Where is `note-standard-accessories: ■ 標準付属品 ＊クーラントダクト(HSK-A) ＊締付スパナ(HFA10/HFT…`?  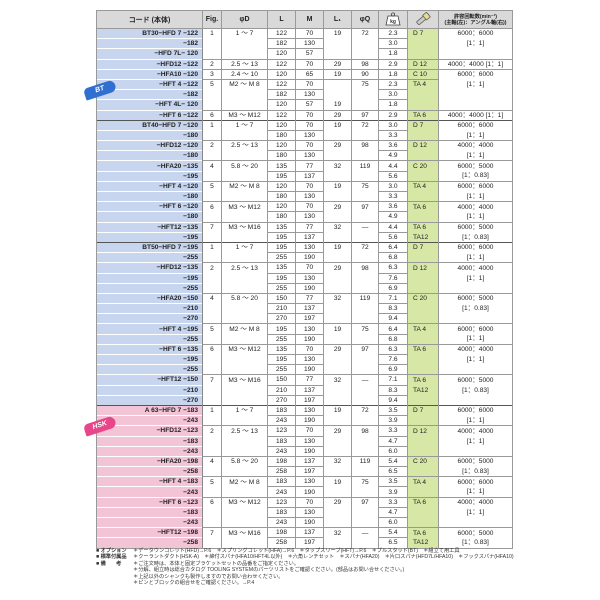
note-standard-accessories: ■ 標準付属品 ＊クーラントダクト(HSK-A) ＊締付スパナ(HFA10/HFT… is located at coordinates (305, 557).